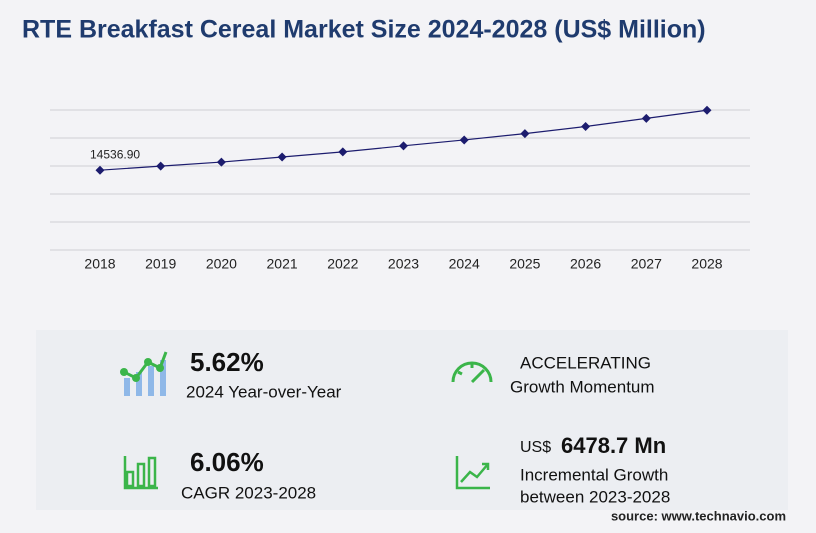 The width and height of the screenshot is (816, 533). I want to click on kpi-prefix: US$, so click(535, 447).